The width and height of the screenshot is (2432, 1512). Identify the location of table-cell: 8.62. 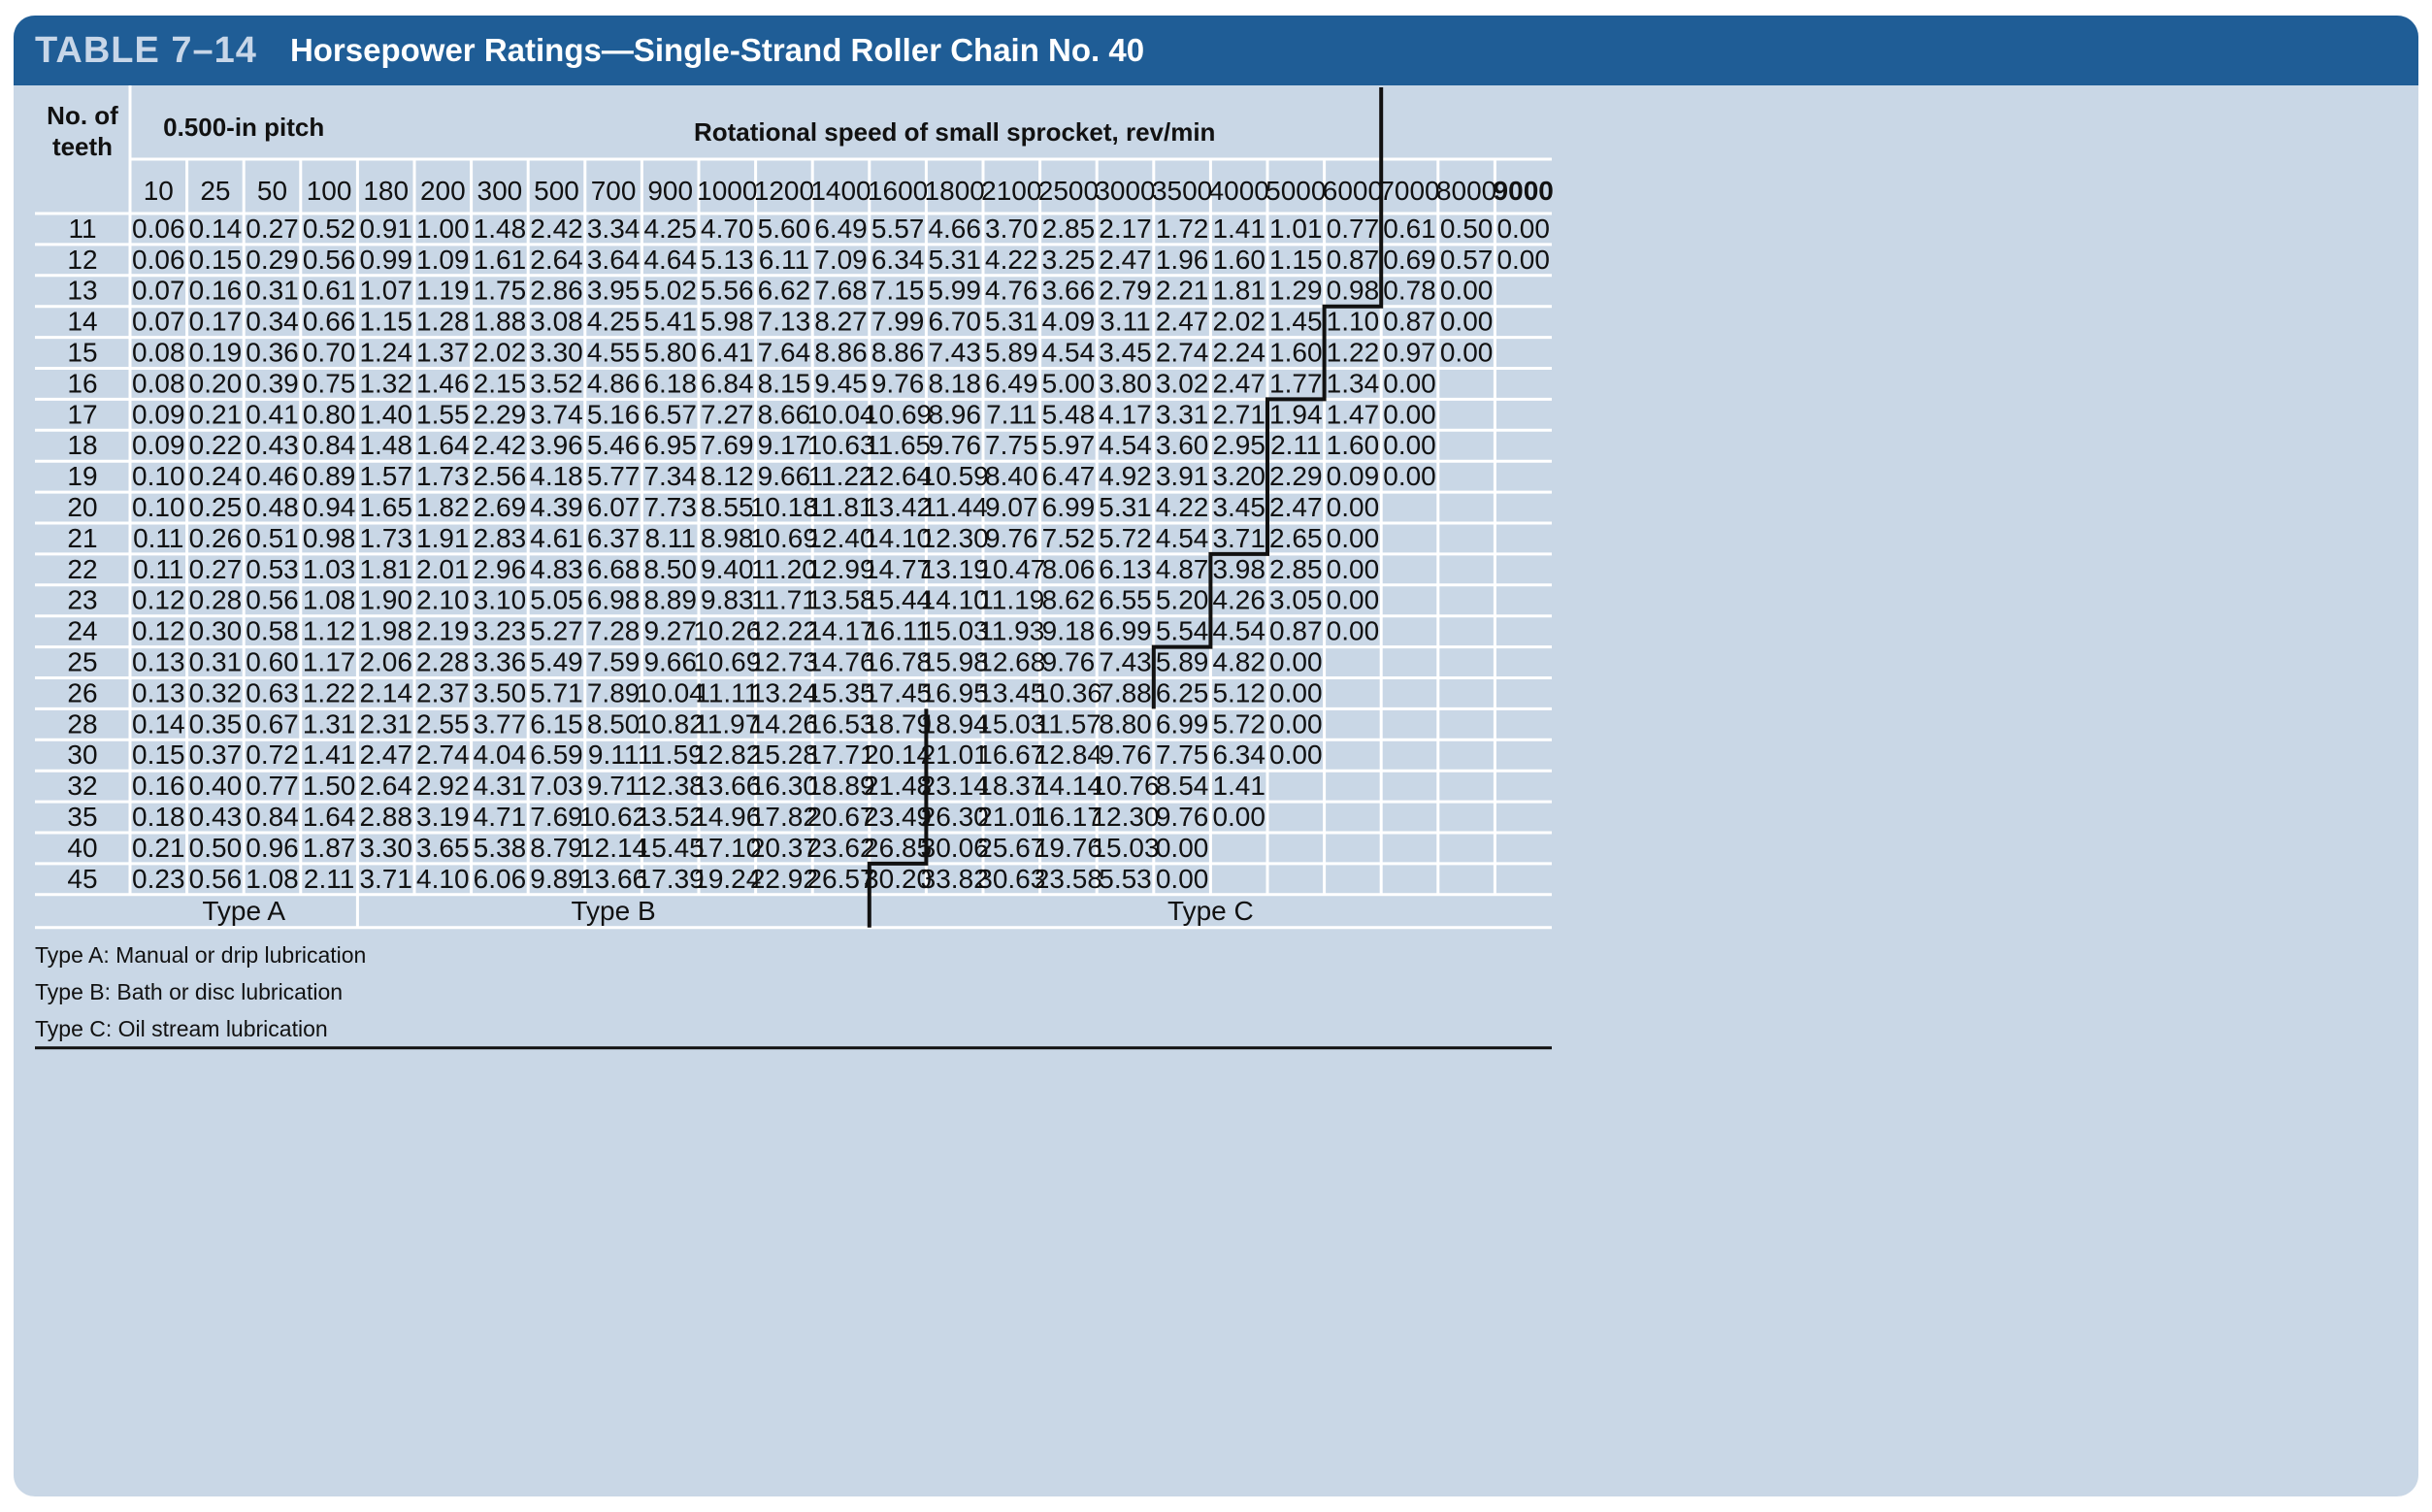
(1069, 600).